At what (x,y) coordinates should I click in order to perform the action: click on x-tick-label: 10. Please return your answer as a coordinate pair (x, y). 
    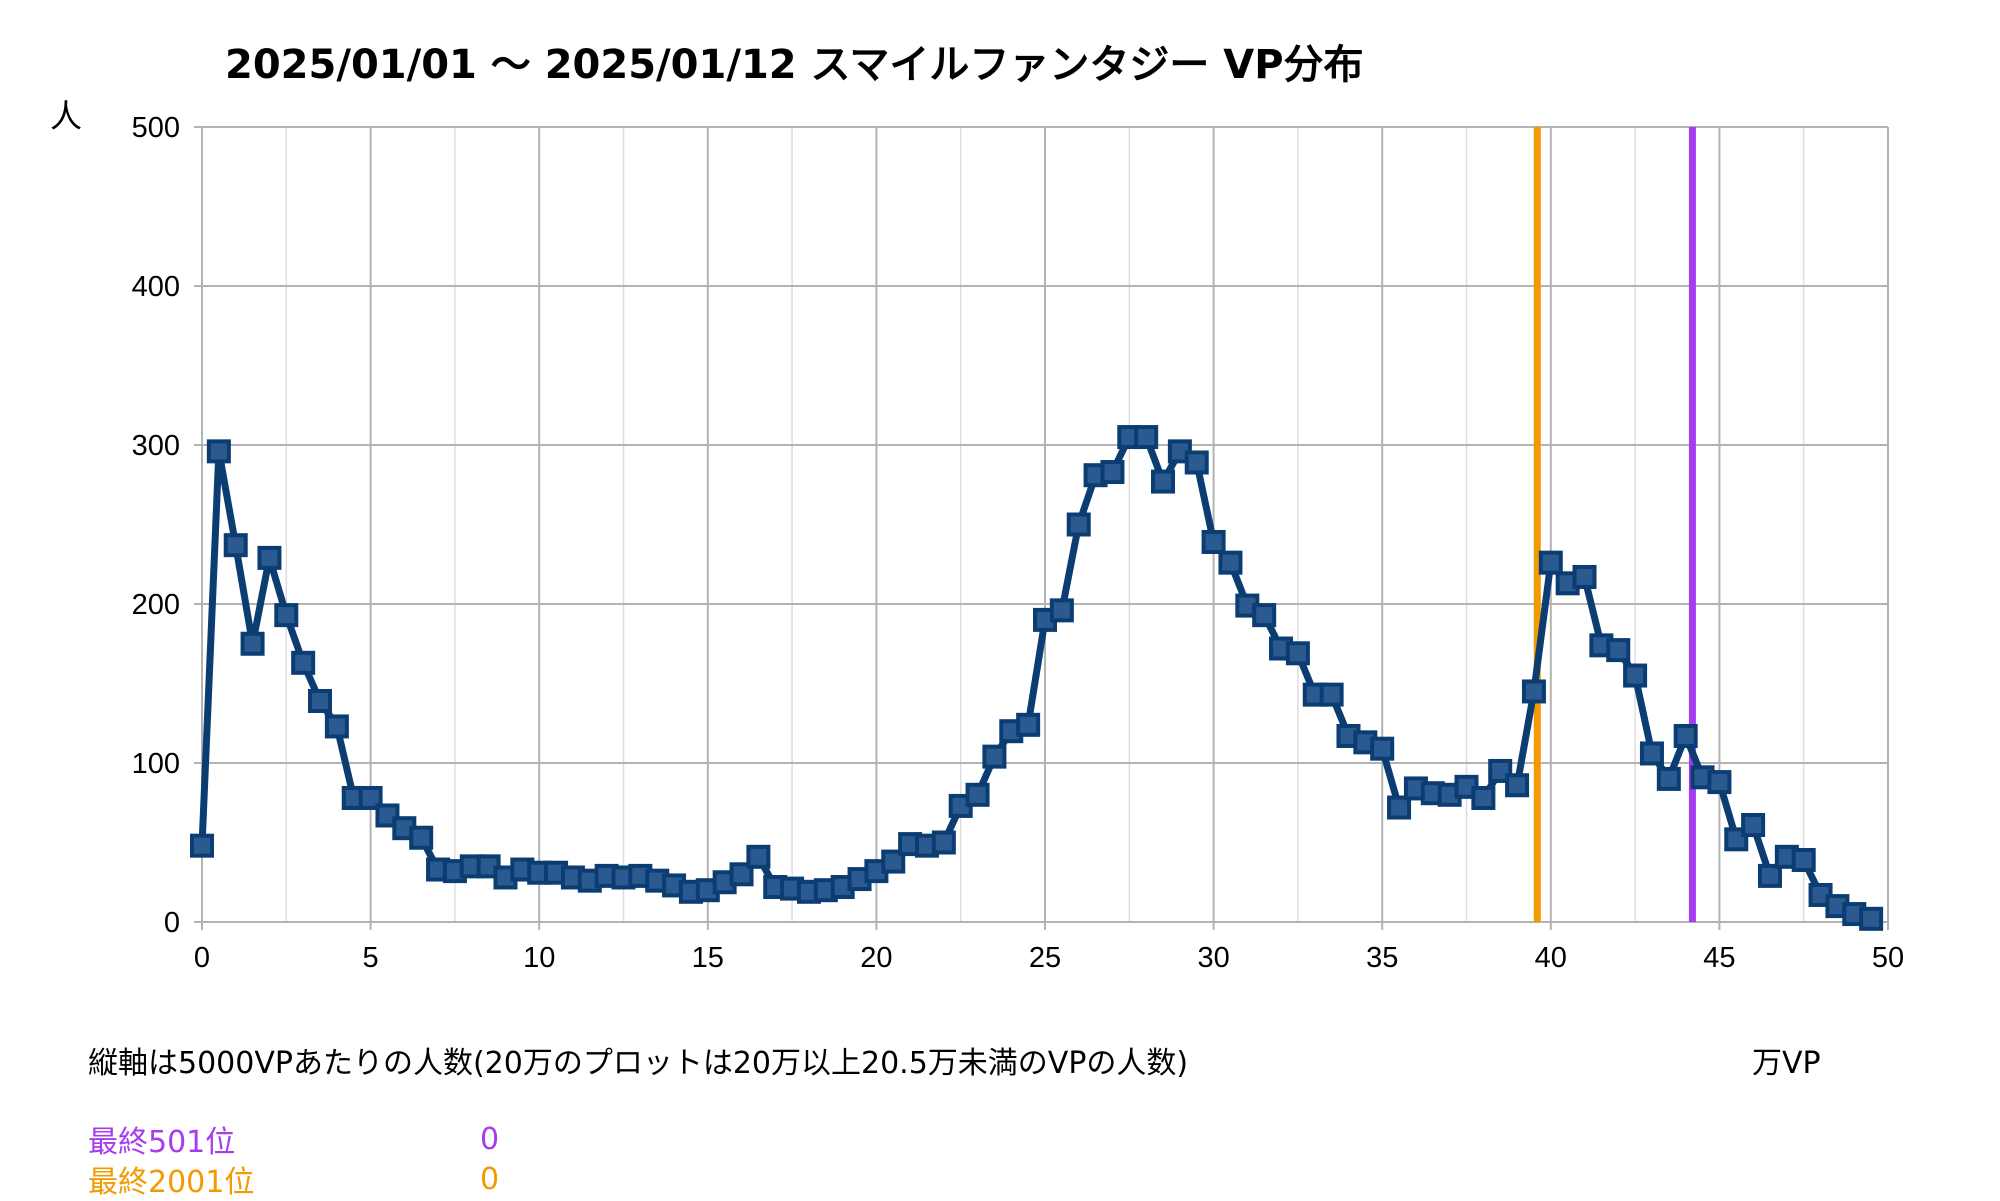
    Looking at the image, I should click on (539, 958).